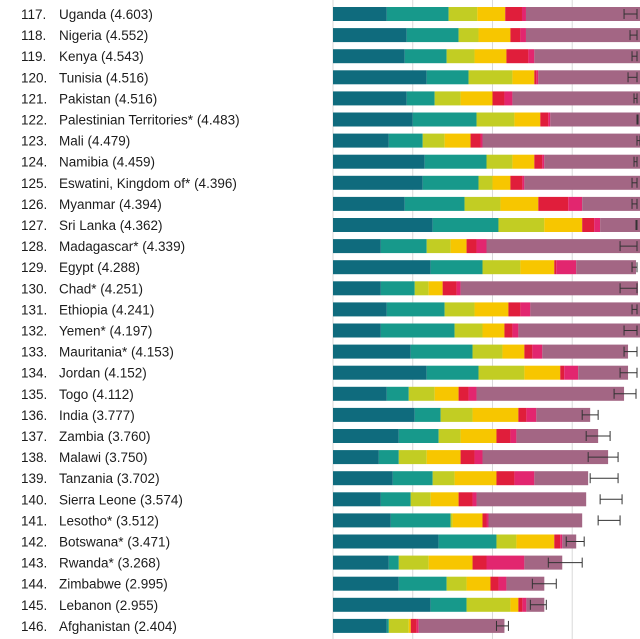 The width and height of the screenshot is (640, 639). I want to click on rank-label: 121., so click(34, 98).